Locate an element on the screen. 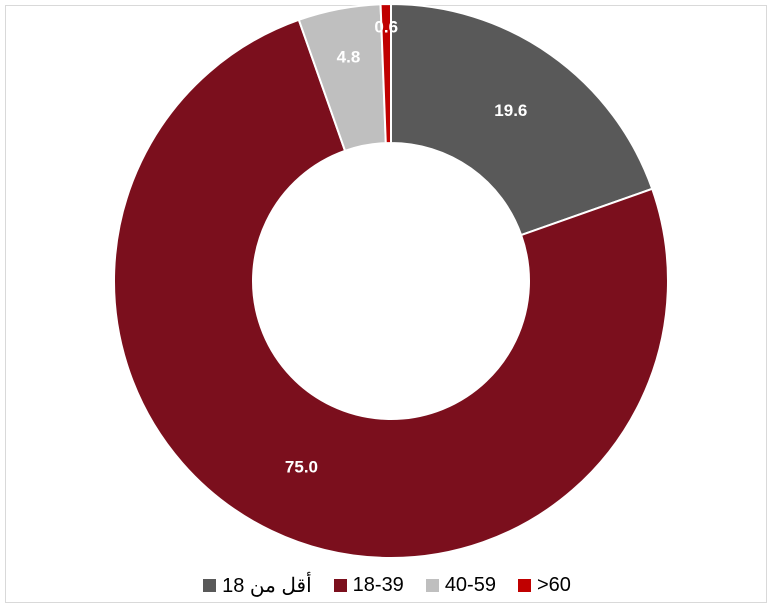 This screenshot has height=610, width=774. legend-item-under-18: أقل من 18 is located at coordinates (257, 585).